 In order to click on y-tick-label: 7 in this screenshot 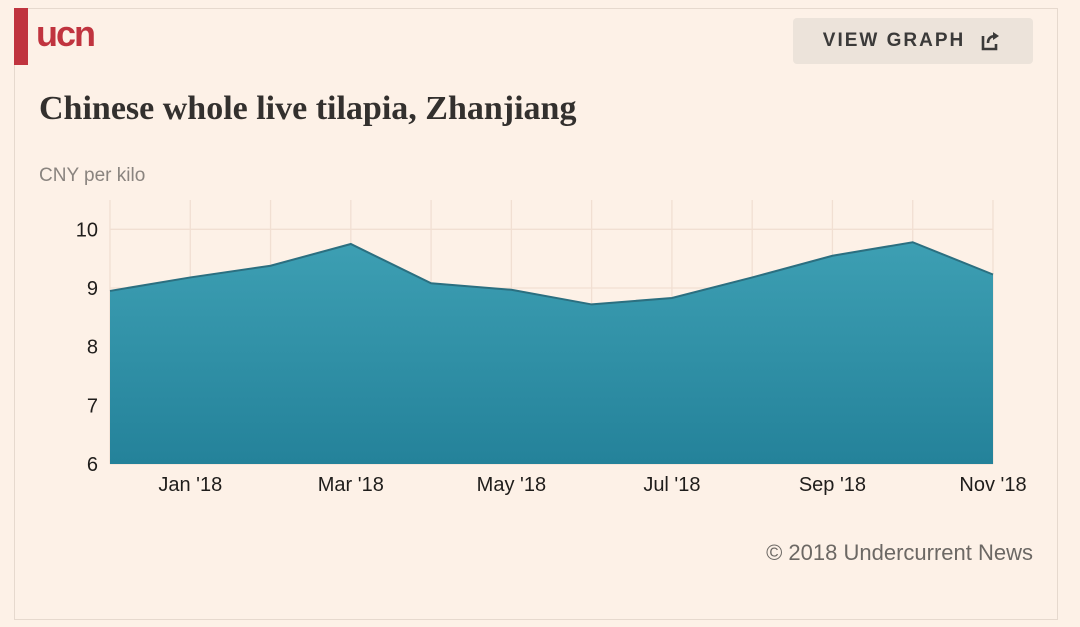, I will do `click(92, 406)`.